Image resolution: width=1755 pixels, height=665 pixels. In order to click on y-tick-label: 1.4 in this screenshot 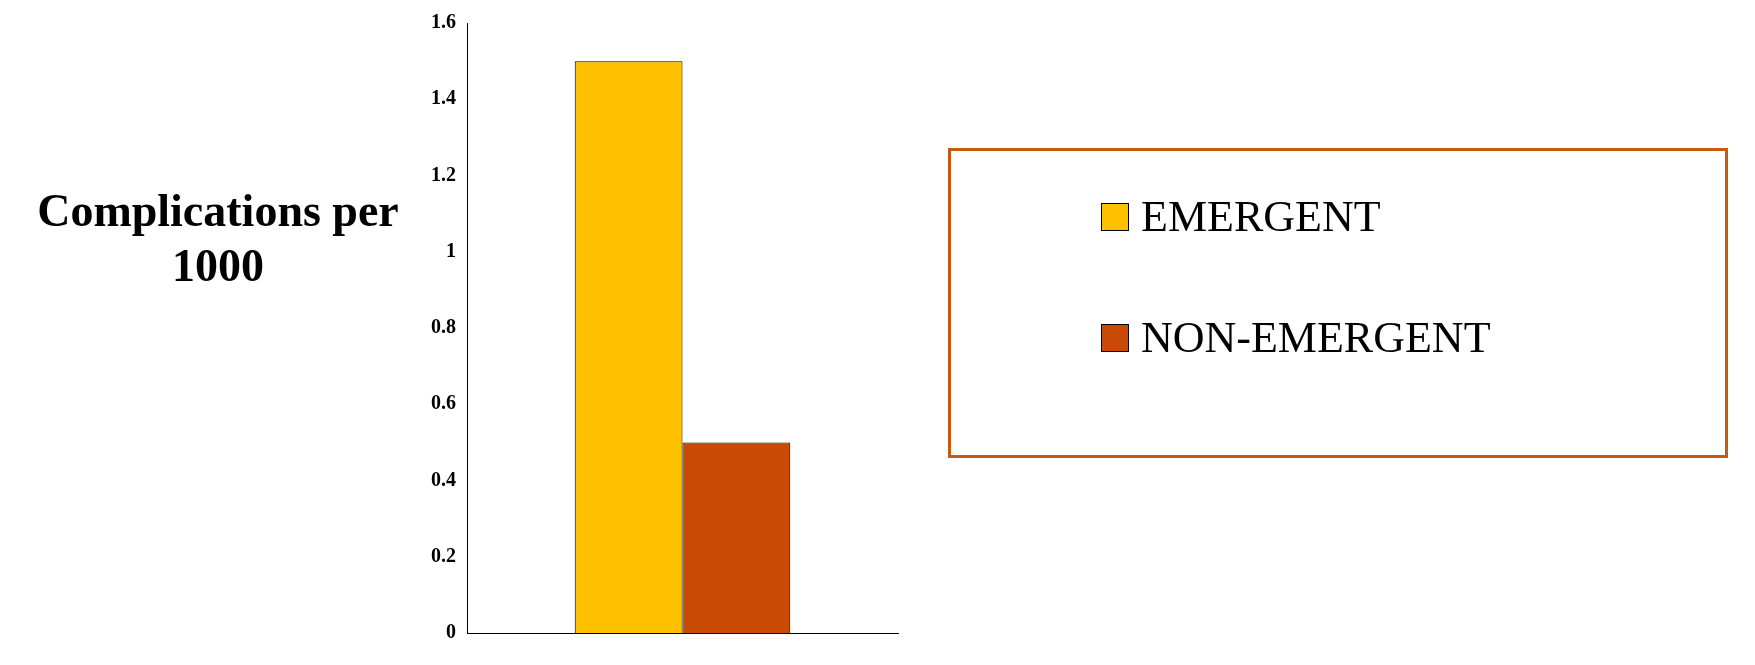, I will do `click(443, 97)`.